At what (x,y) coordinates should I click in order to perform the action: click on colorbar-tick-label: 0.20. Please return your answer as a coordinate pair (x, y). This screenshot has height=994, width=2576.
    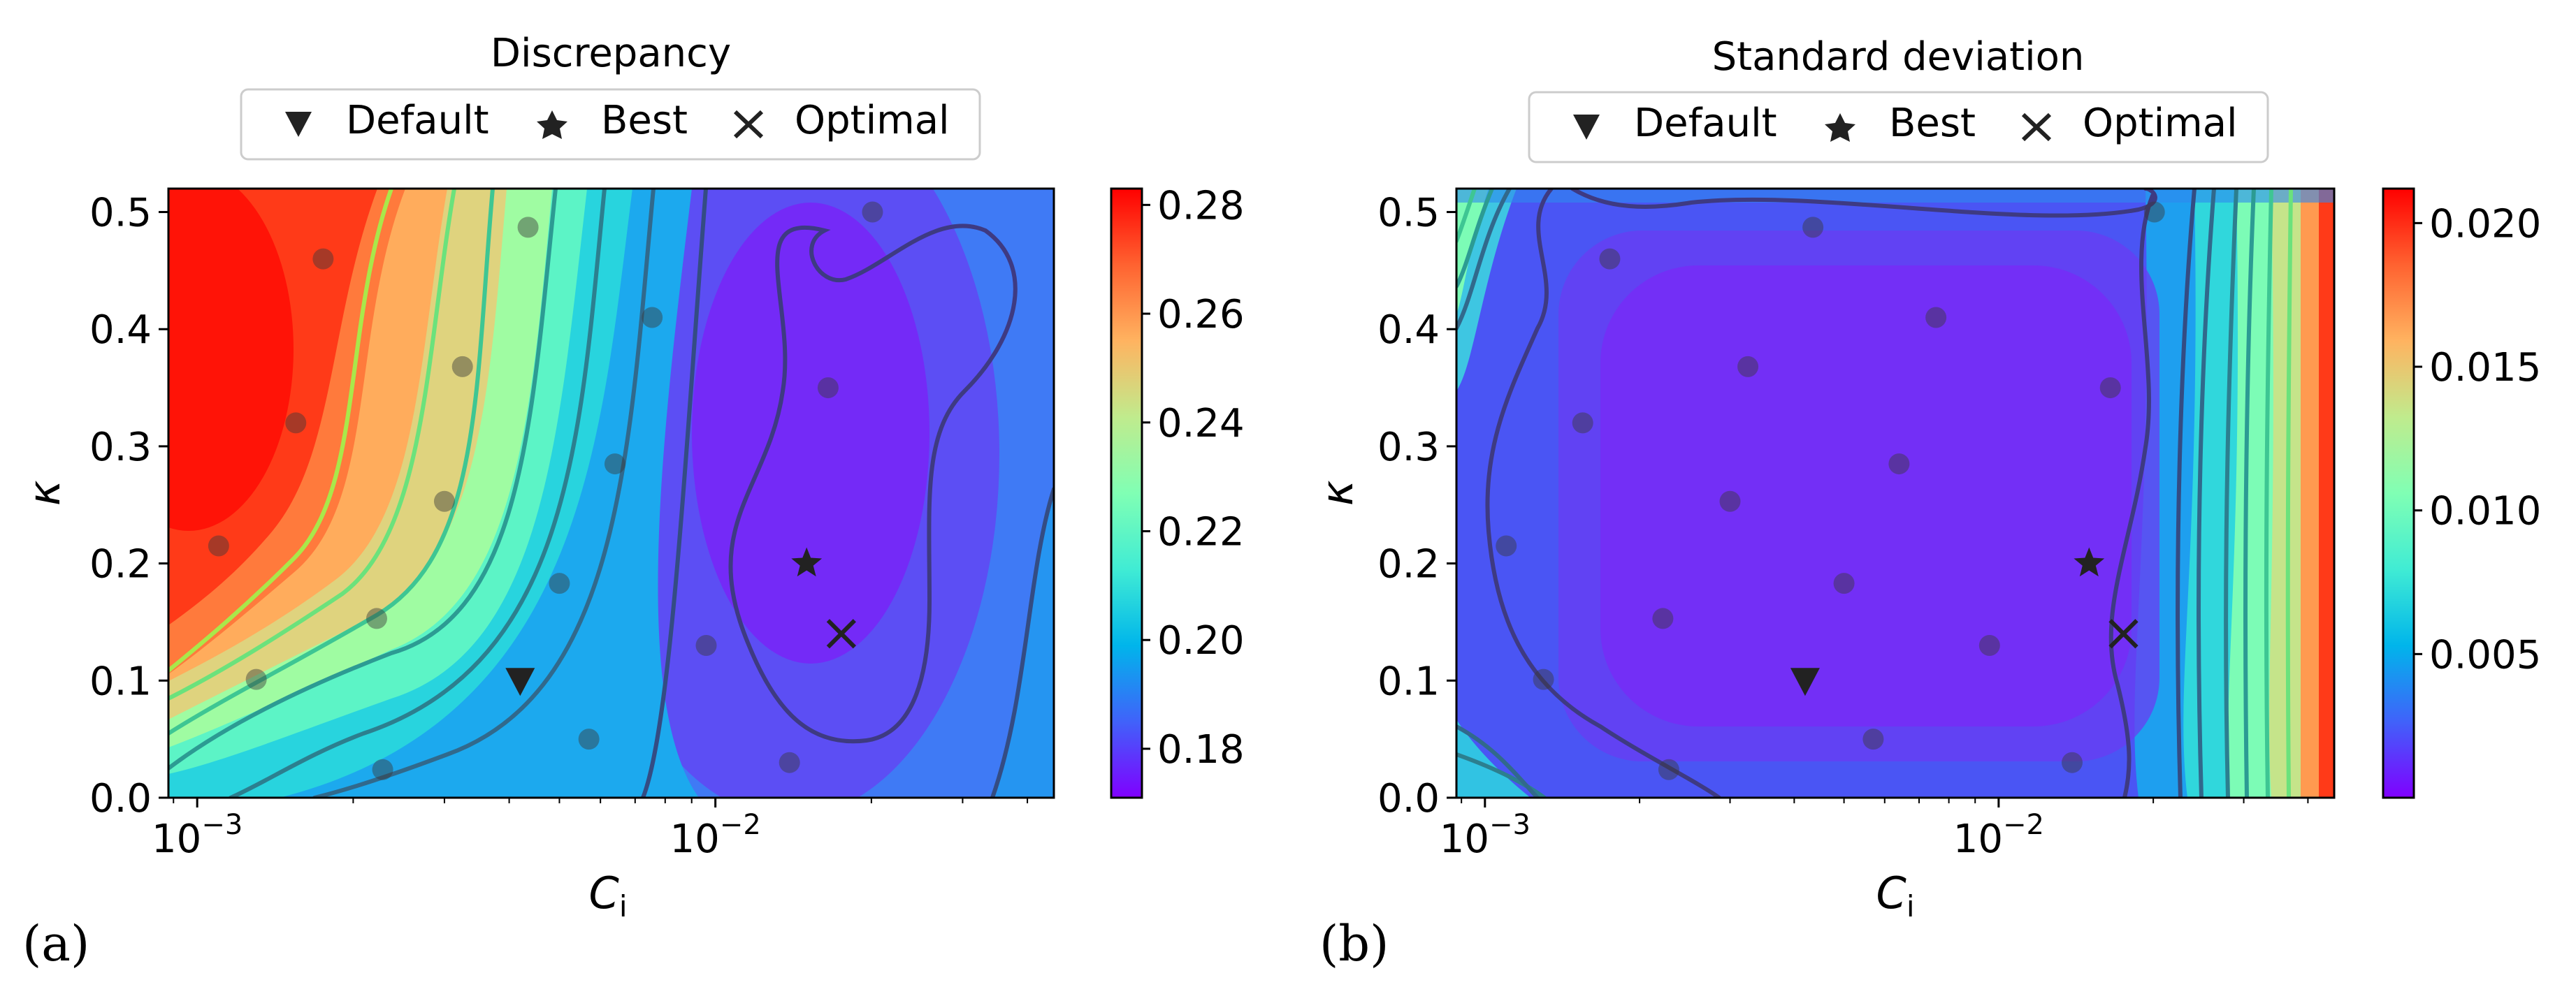
    Looking at the image, I should click on (1201, 641).